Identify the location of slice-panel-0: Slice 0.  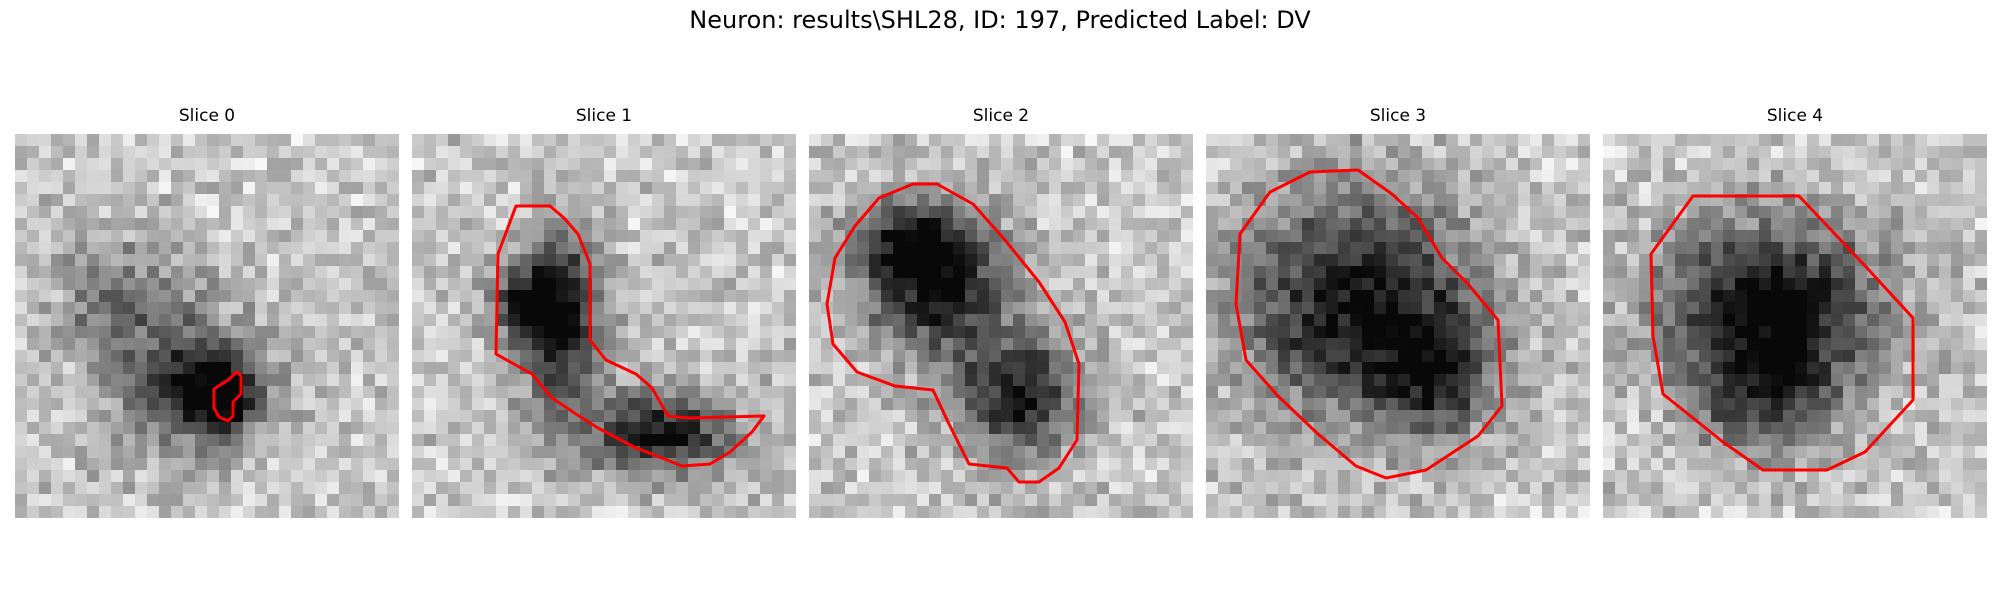
(207, 312).